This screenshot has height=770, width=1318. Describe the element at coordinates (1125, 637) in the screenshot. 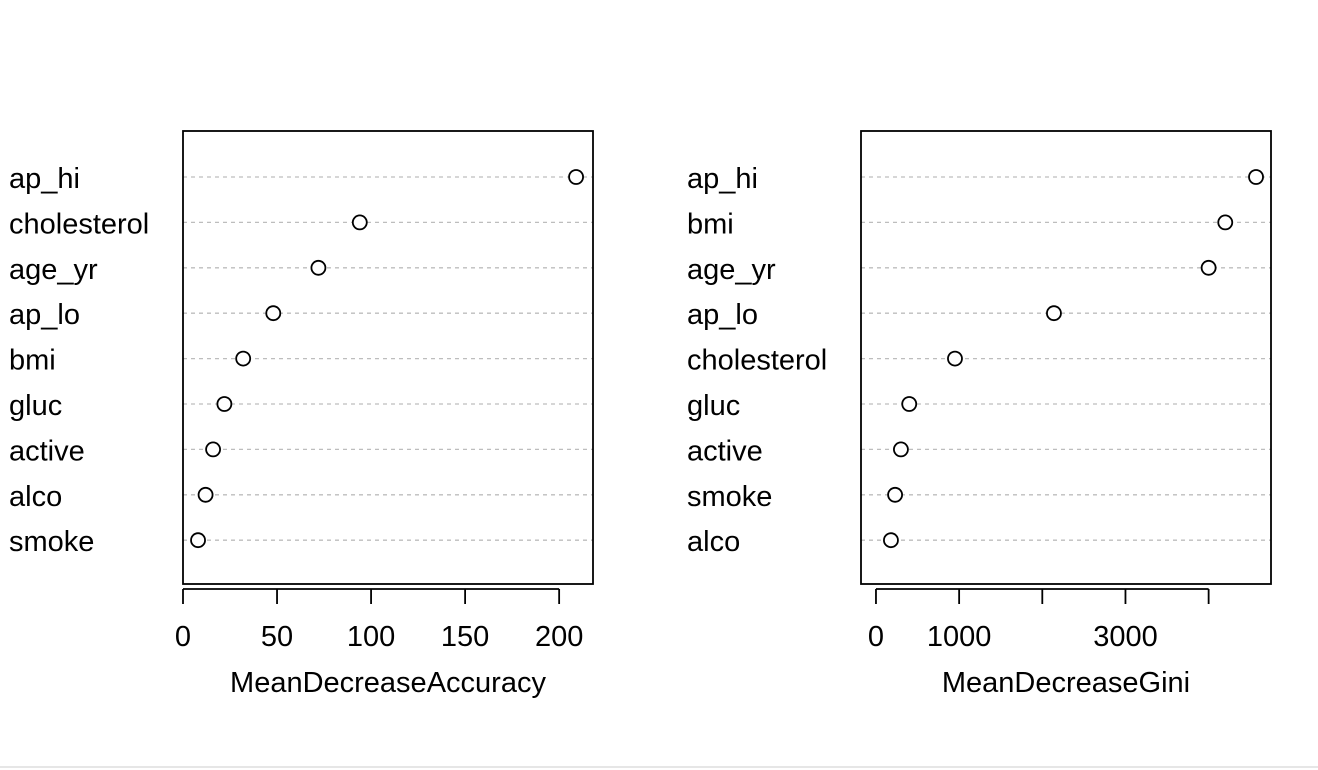

I see `x-tick-label: 3000` at that location.